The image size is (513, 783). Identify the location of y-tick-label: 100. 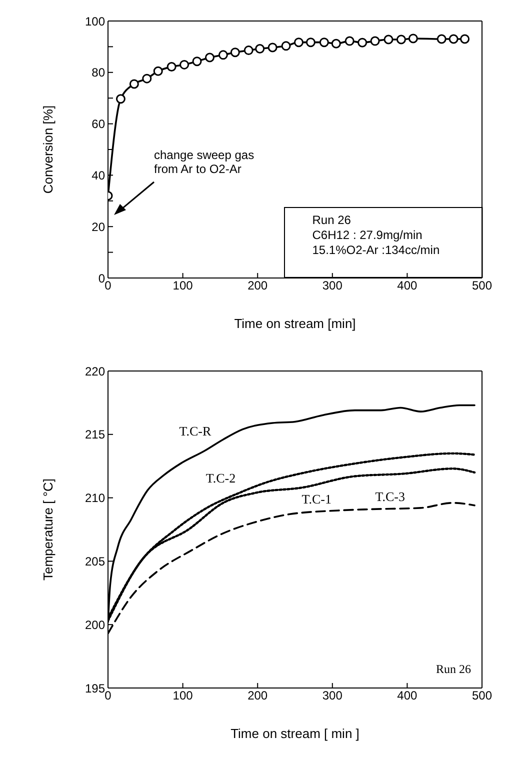
(95, 21).